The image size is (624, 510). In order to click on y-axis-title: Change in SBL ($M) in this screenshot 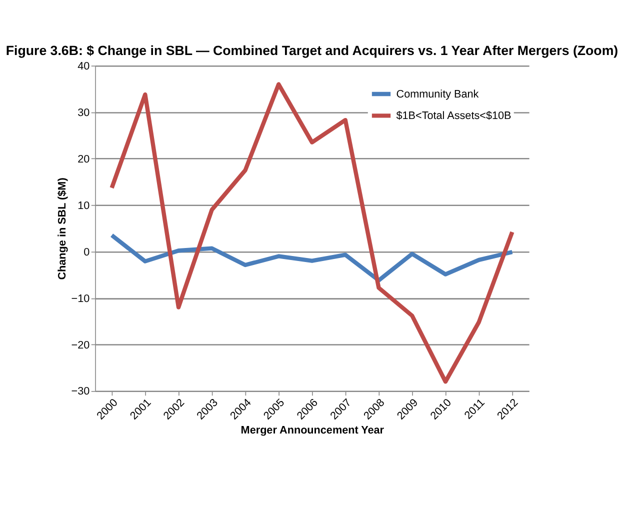, I will do `click(62, 228)`.